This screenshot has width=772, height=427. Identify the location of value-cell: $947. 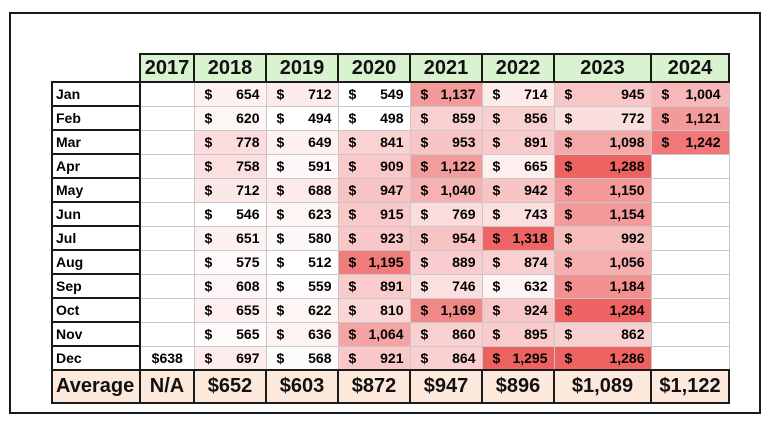
(374, 190).